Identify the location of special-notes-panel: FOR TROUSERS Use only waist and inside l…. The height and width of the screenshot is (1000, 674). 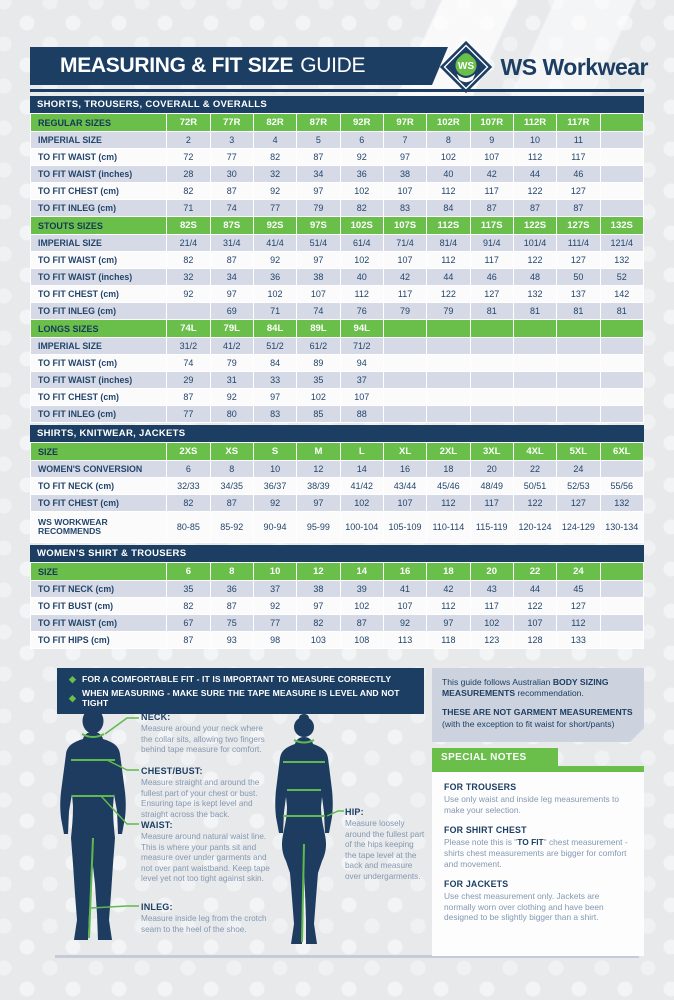
(538, 861).